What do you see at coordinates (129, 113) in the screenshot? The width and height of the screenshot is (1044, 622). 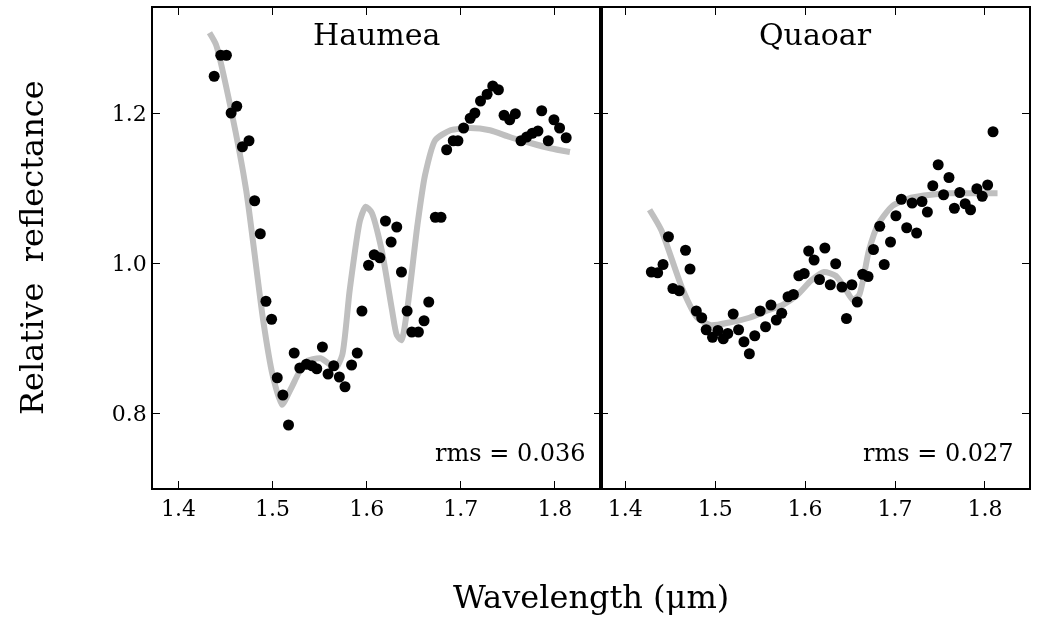 I see `y-tick-label: 1.2` at bounding box center [129, 113].